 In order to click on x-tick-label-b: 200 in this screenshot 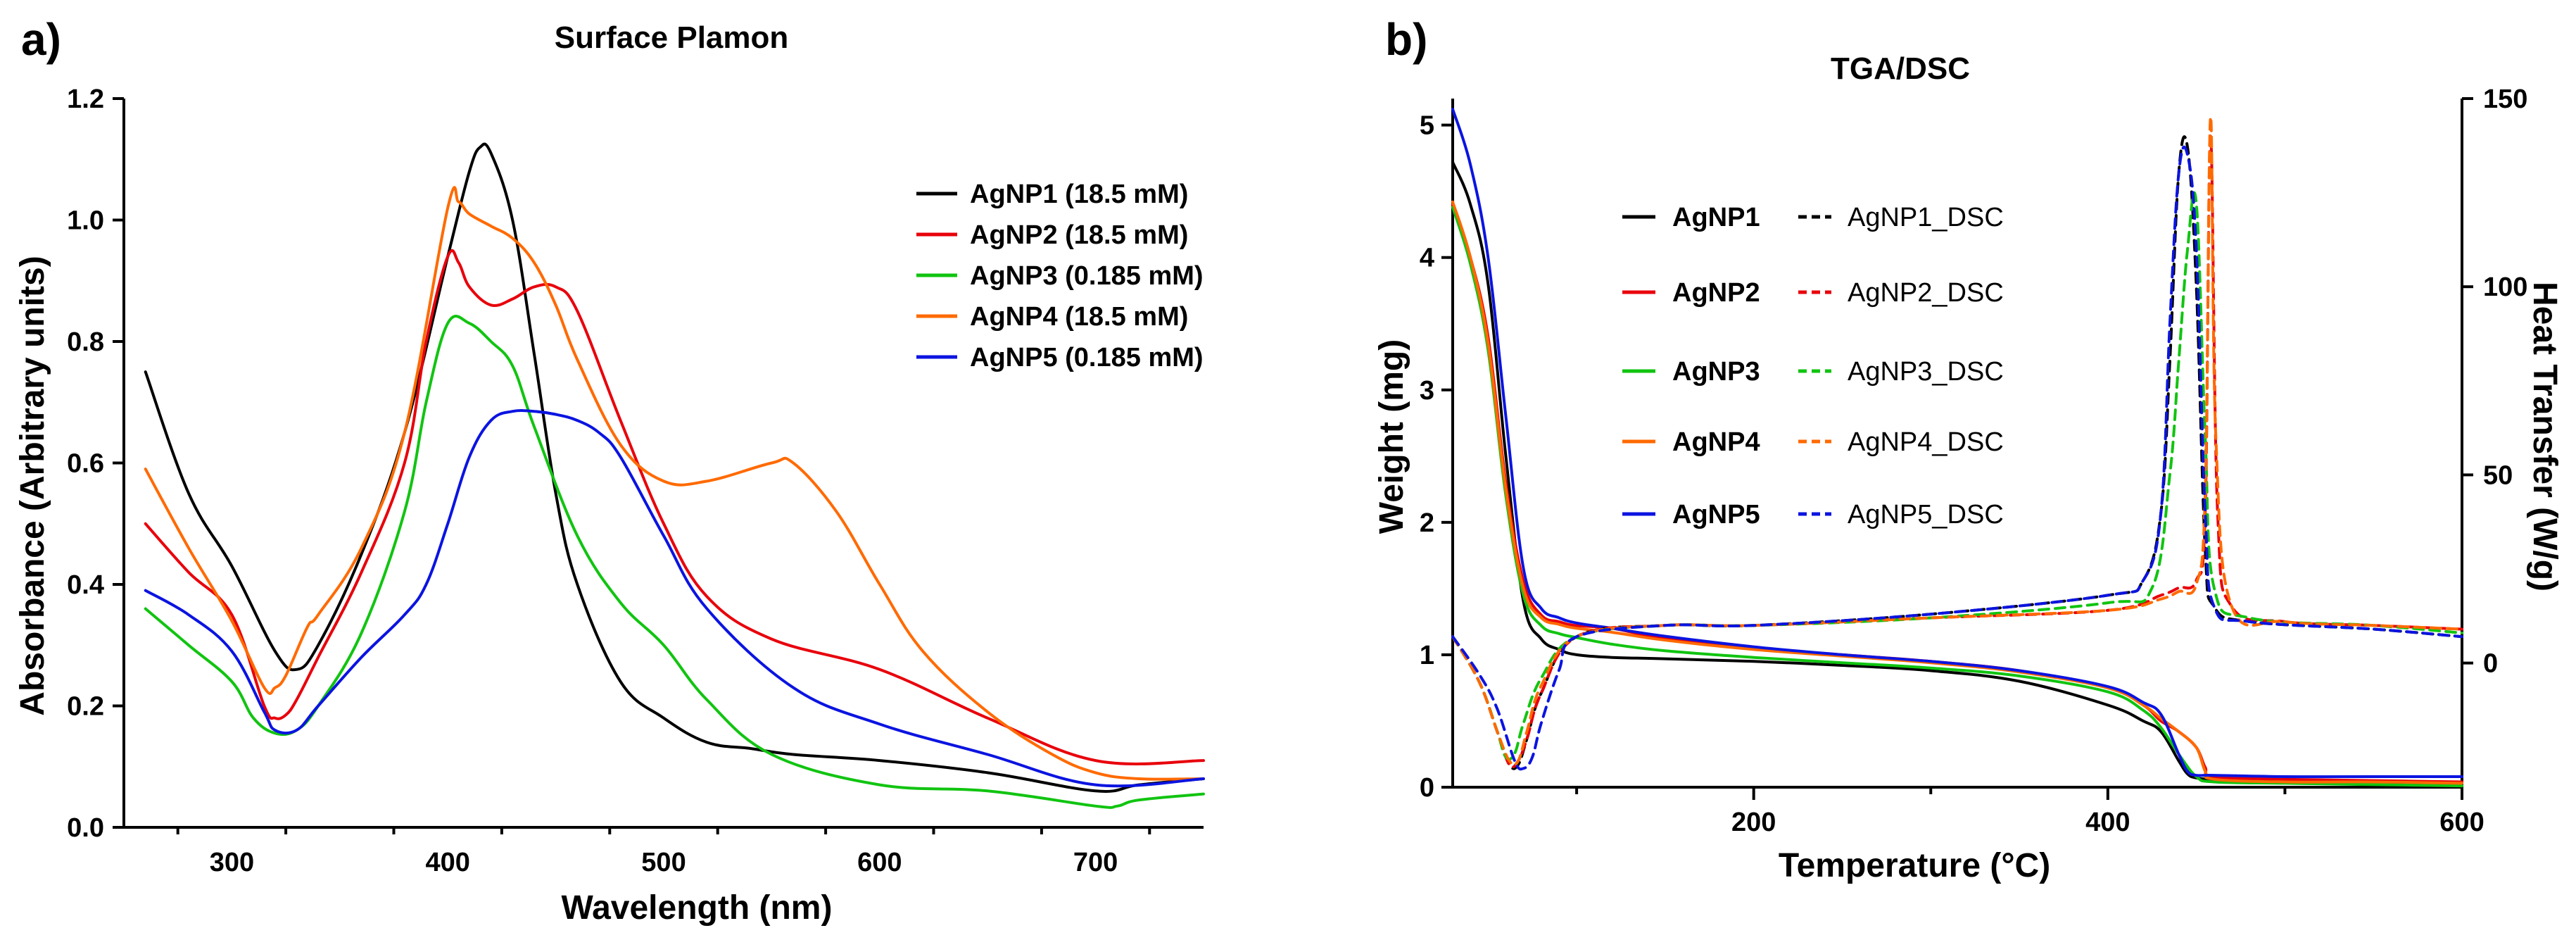, I will do `click(1753, 823)`.